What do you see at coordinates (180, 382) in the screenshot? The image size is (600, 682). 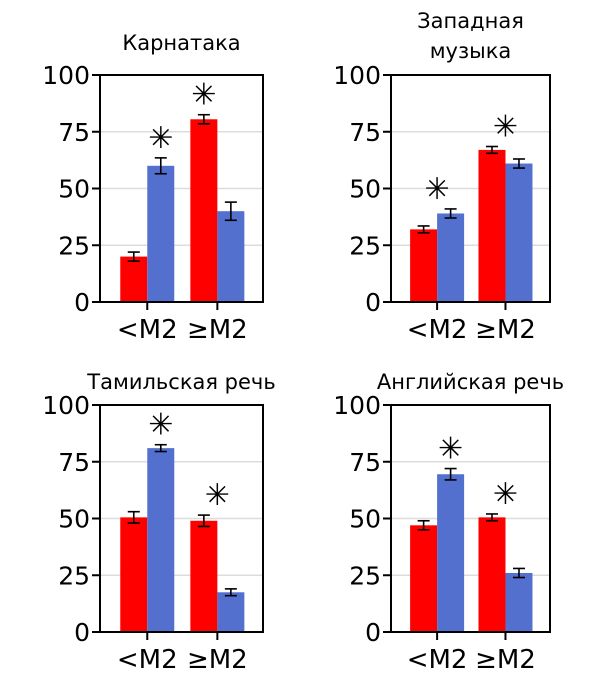 I see `panel-title: Тамильская речь` at bounding box center [180, 382].